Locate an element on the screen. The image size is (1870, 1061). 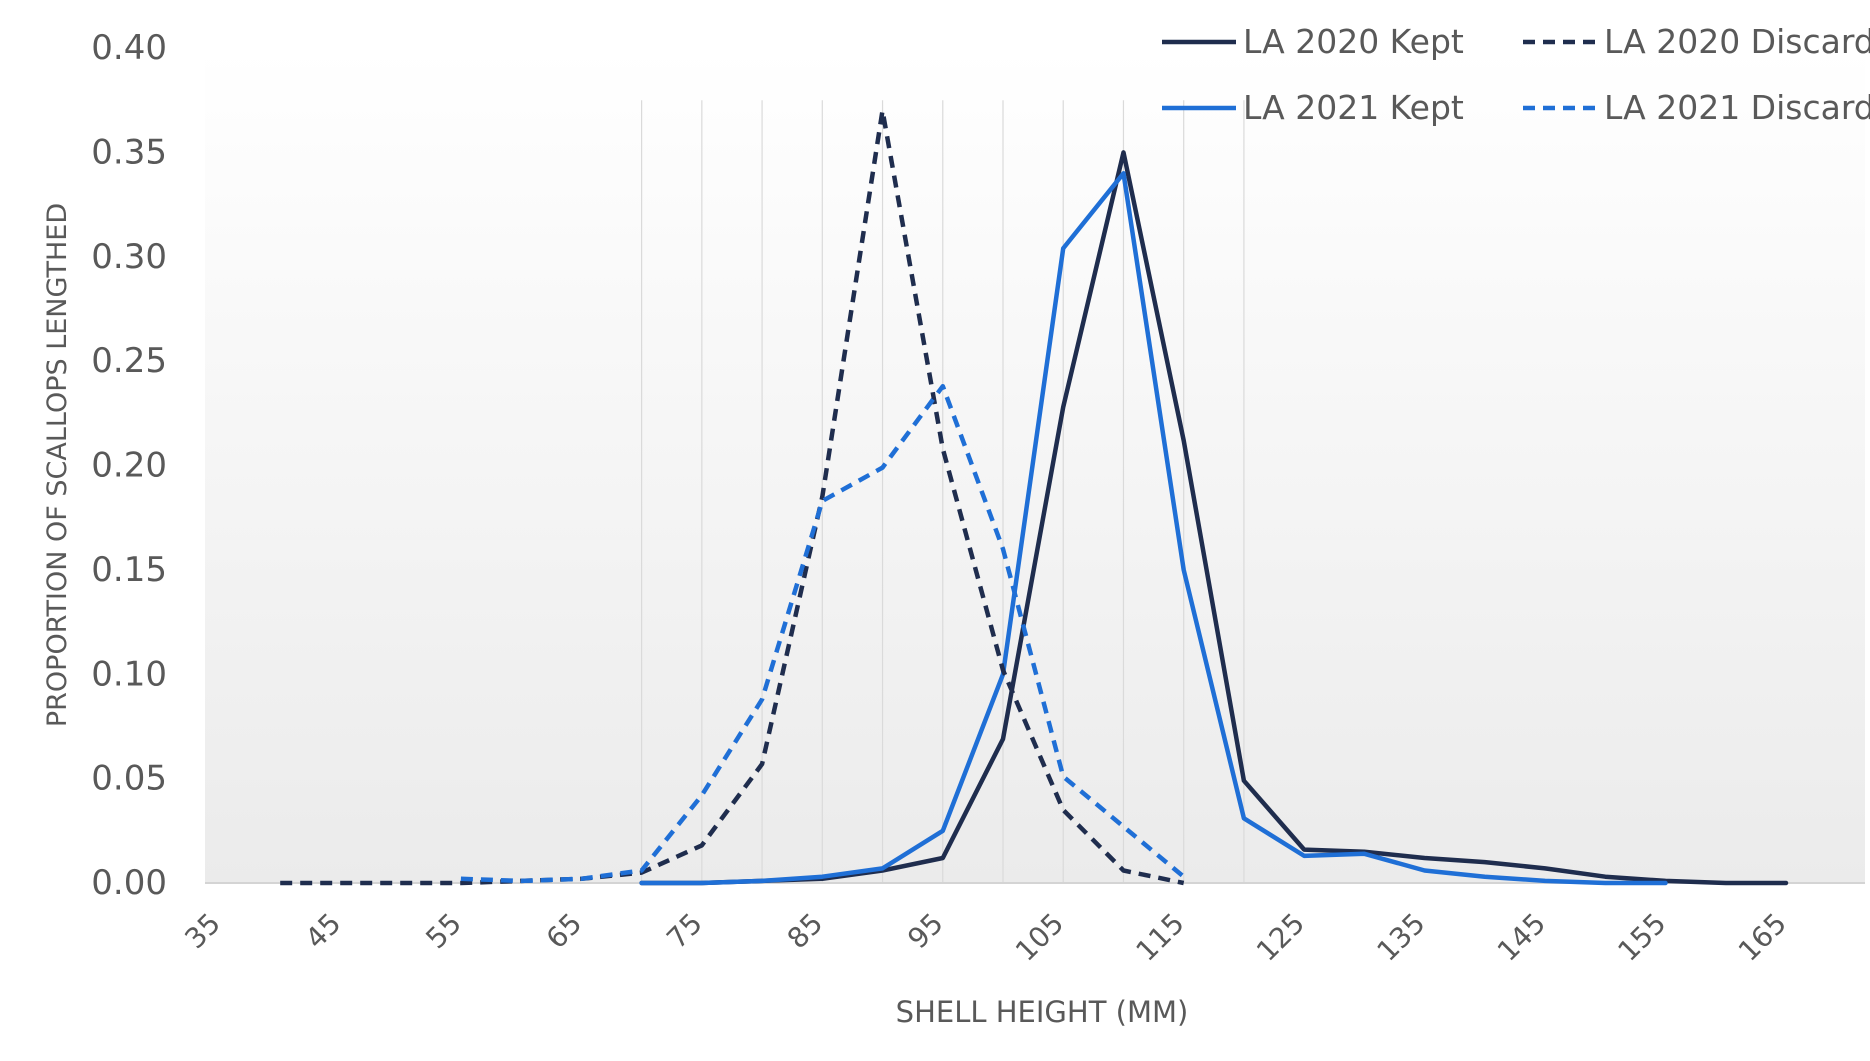
x-axis-title: SHELL HEIGHT (MM) is located at coordinates (1042, 1012).